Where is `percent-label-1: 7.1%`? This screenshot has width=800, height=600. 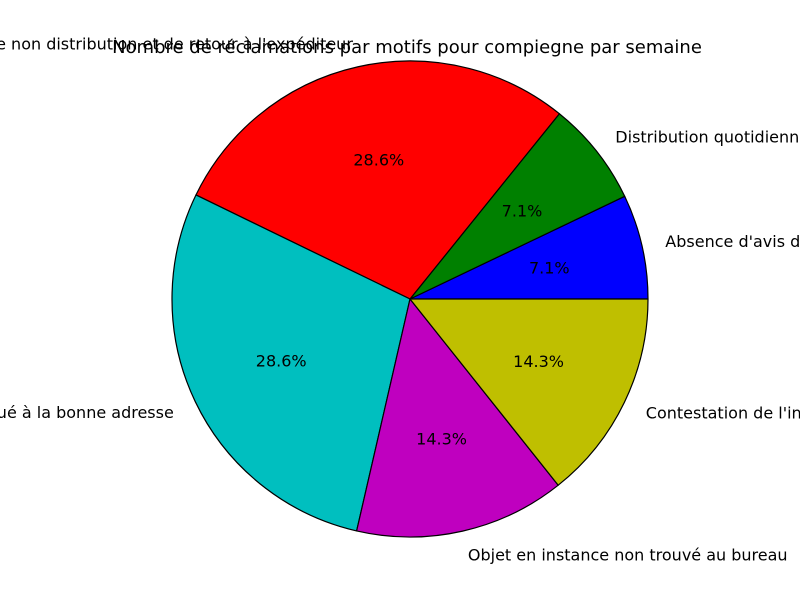 percent-label-1: 7.1% is located at coordinates (549, 267).